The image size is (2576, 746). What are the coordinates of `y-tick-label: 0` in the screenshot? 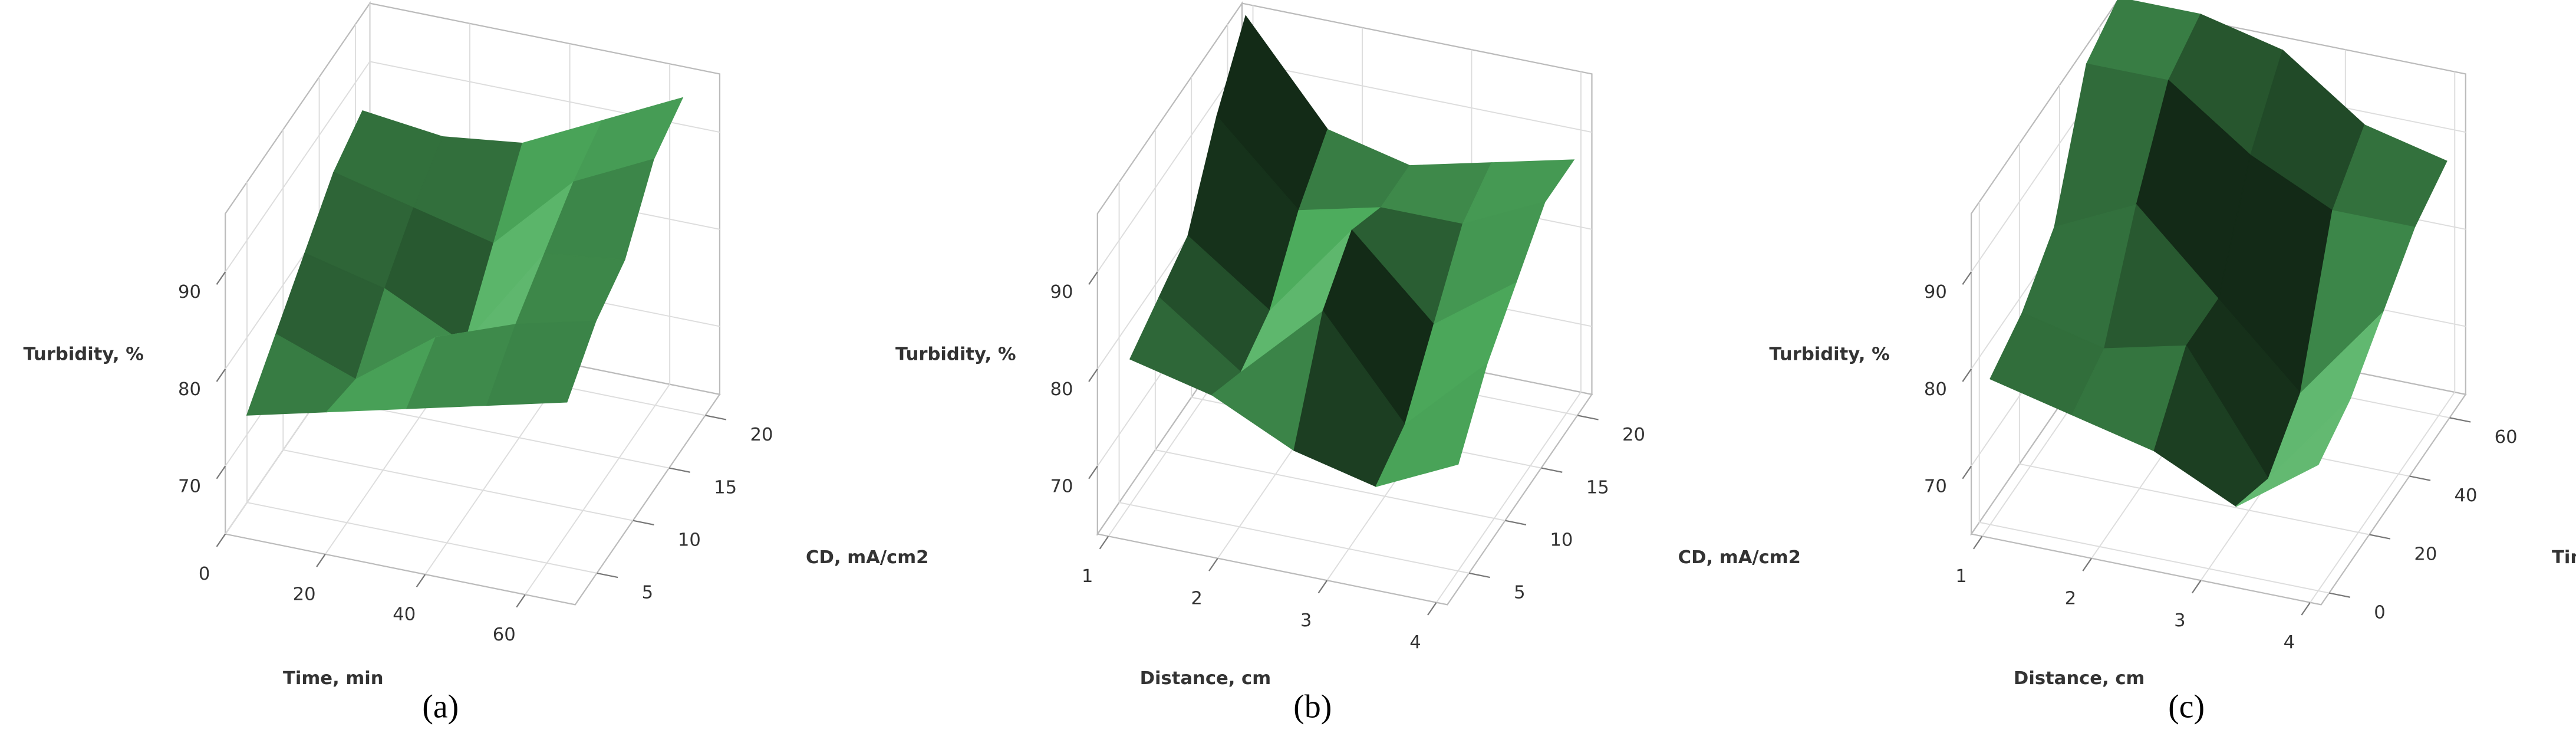 It's located at (2380, 612).